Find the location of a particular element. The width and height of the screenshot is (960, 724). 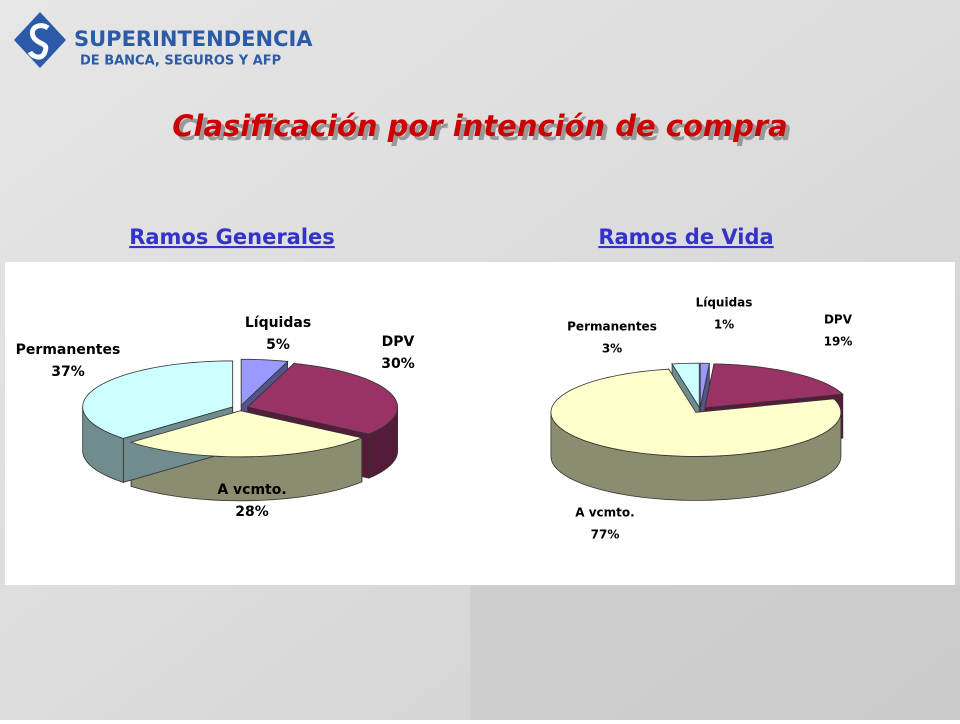

logo: SUPERINTENDENCIA DE BANCA, SEGUROS Y AFP is located at coordinates (163, 40).